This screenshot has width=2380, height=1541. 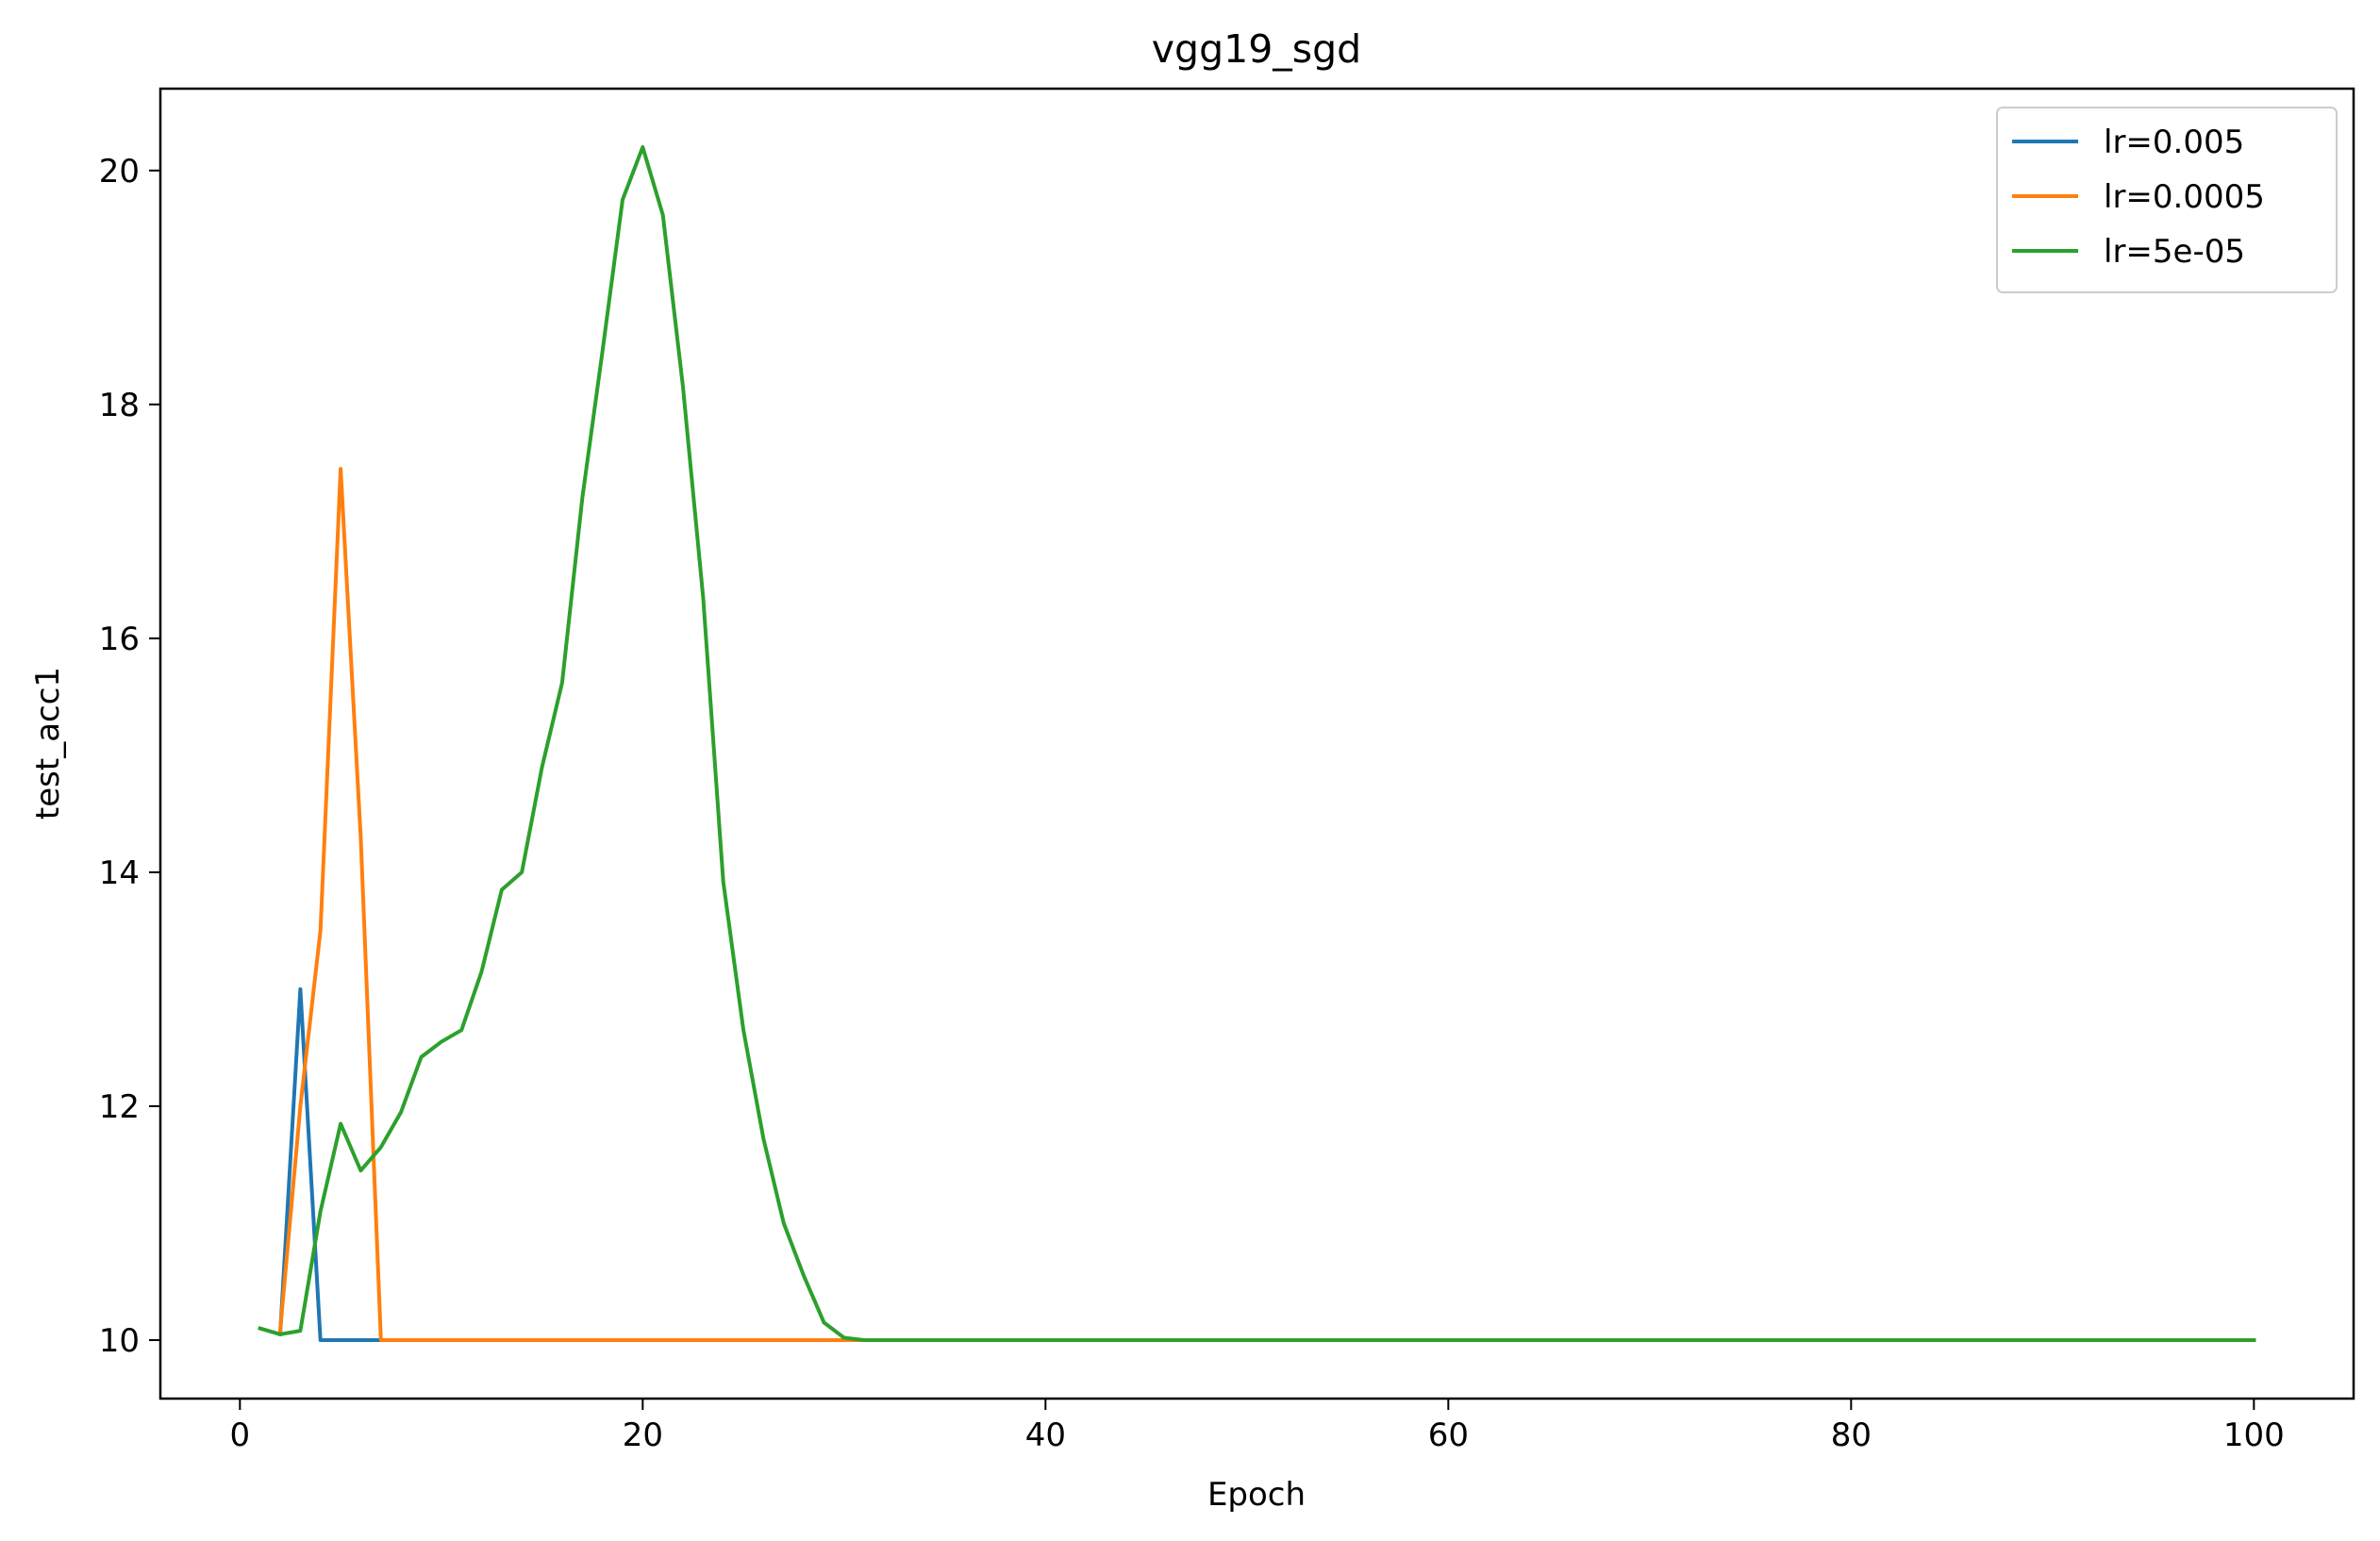 What do you see at coordinates (2254, 1435) in the screenshot?
I see `x-tick-label: 100` at bounding box center [2254, 1435].